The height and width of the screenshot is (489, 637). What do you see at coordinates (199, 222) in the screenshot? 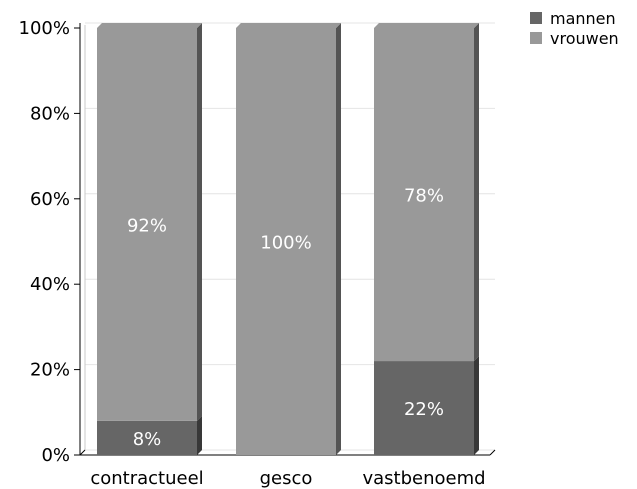
I see `bar-side-vrouwen-contractueel` at bounding box center [199, 222].